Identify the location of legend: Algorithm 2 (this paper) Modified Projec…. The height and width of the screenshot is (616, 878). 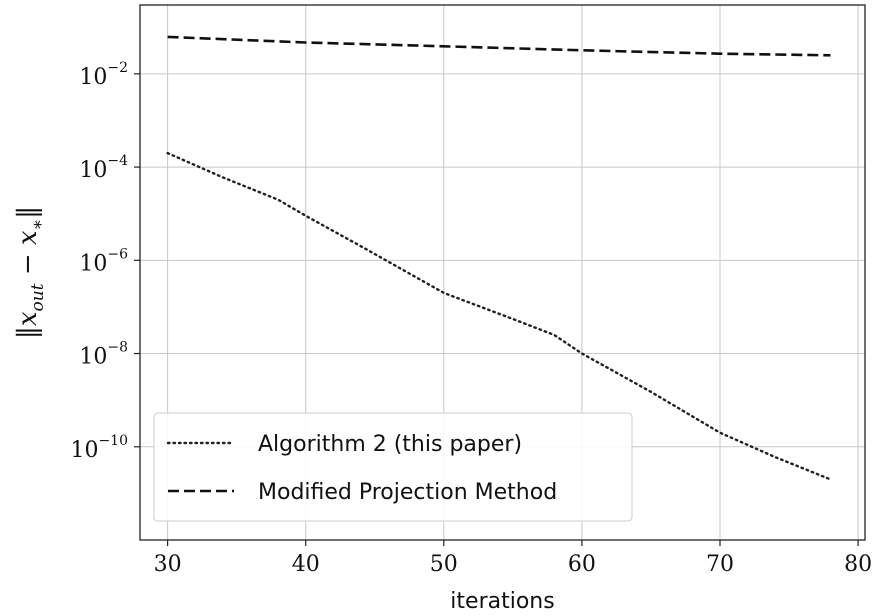
(393, 467).